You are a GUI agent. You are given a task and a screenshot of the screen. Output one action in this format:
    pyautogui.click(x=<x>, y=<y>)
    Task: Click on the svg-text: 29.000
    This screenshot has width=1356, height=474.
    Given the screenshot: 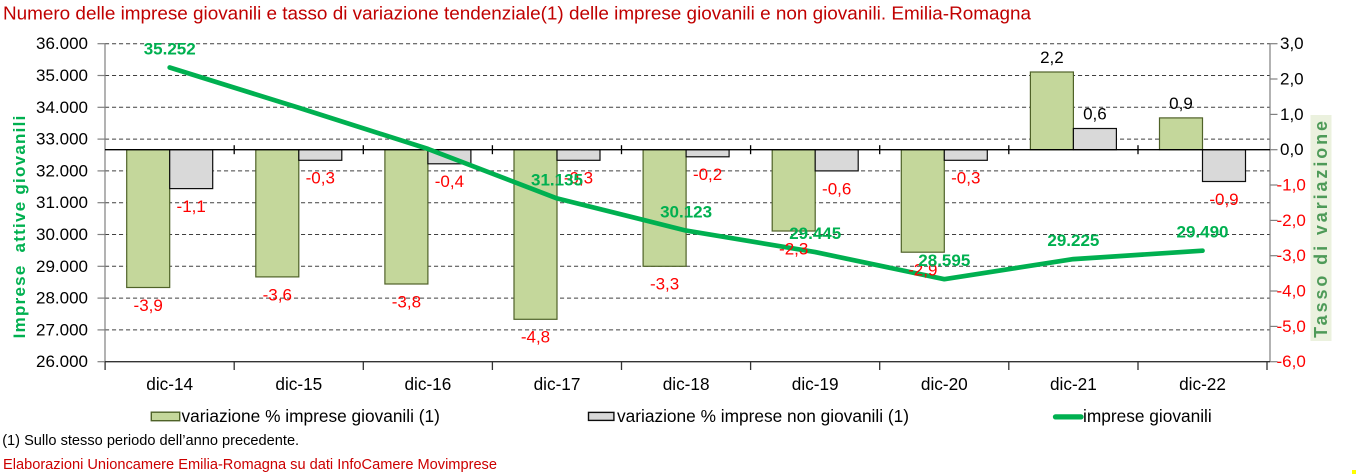 What is the action you would take?
    pyautogui.click(x=62, y=266)
    